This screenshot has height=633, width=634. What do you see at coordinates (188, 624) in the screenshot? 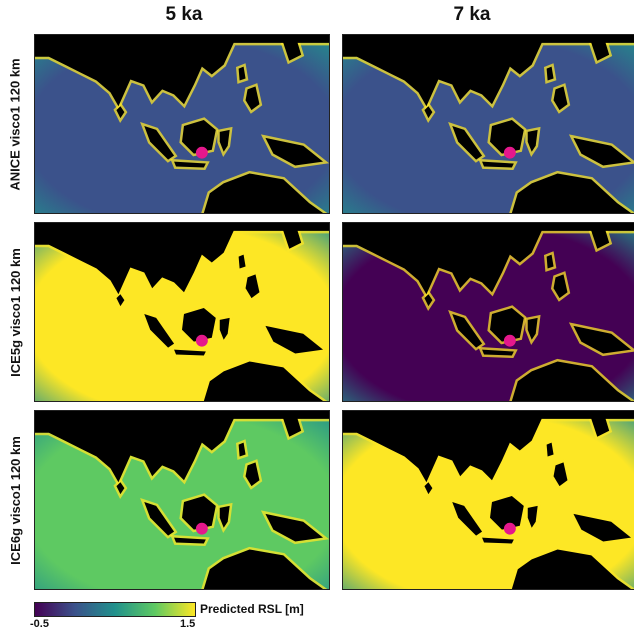
I see `colorbar-max-label: 1.5` at bounding box center [188, 624].